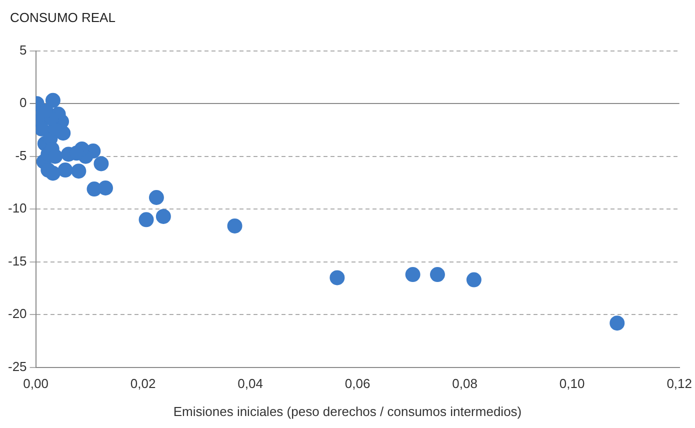 Image resolution: width=695 pixels, height=428 pixels. What do you see at coordinates (347, 411) in the screenshot?
I see `x-axis-title: Emisiones iniciales (peso derechos / consumos intermedios)` at bounding box center [347, 411].